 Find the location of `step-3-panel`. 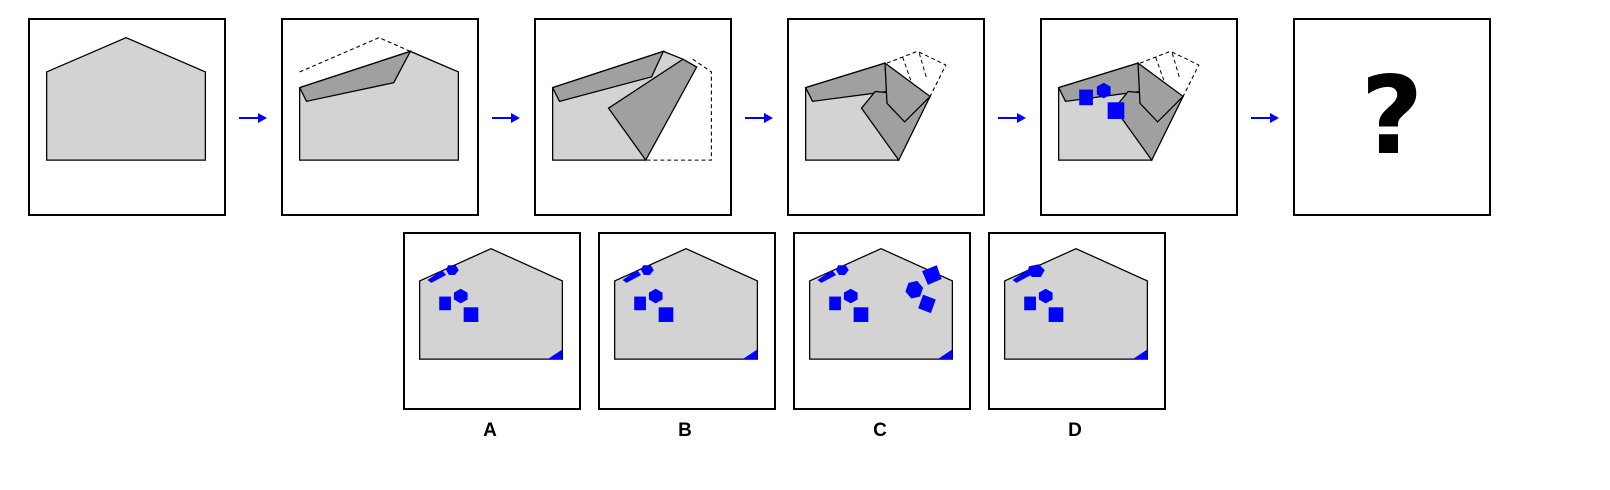

step-3-panel is located at coordinates (633, 117).